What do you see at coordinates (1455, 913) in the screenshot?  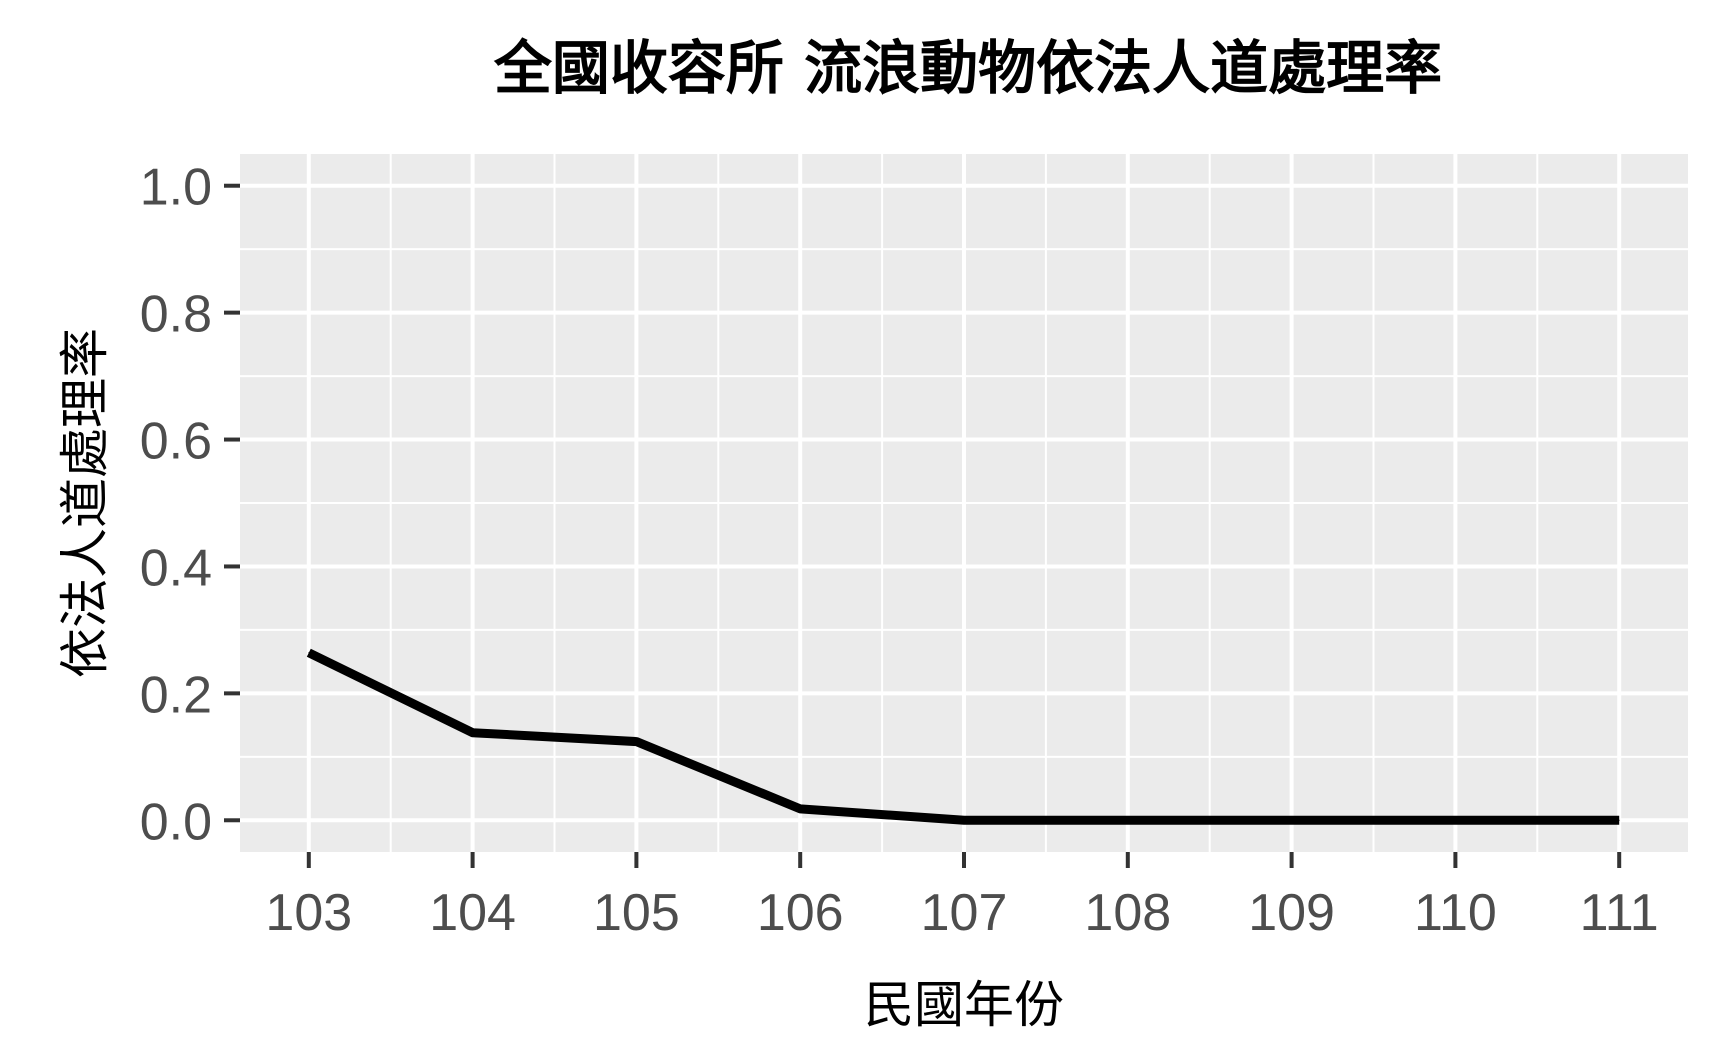 I see `x-tick-label: 110` at bounding box center [1455, 913].